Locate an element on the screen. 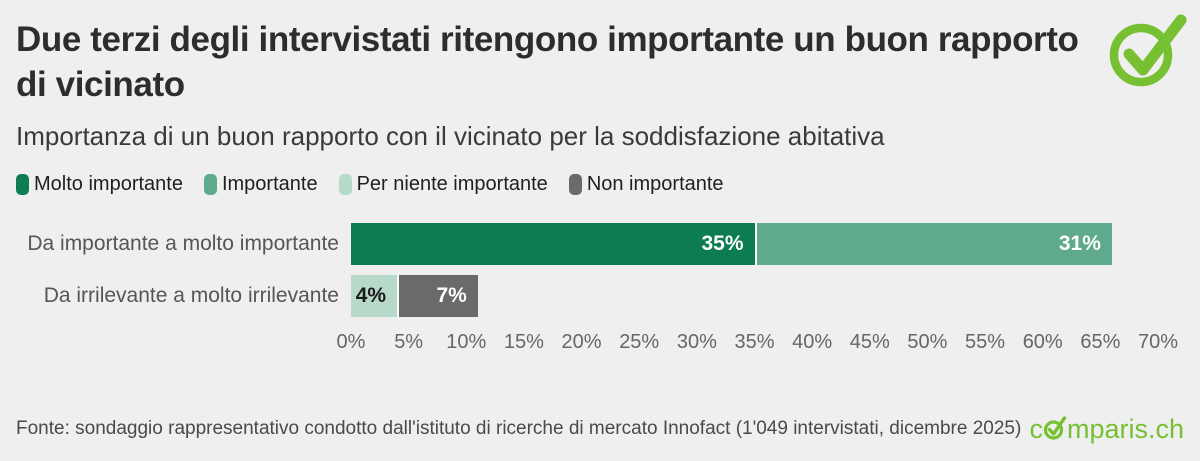 This screenshot has height=461, width=1200. axis-tick-label: 35% is located at coordinates (754, 341).